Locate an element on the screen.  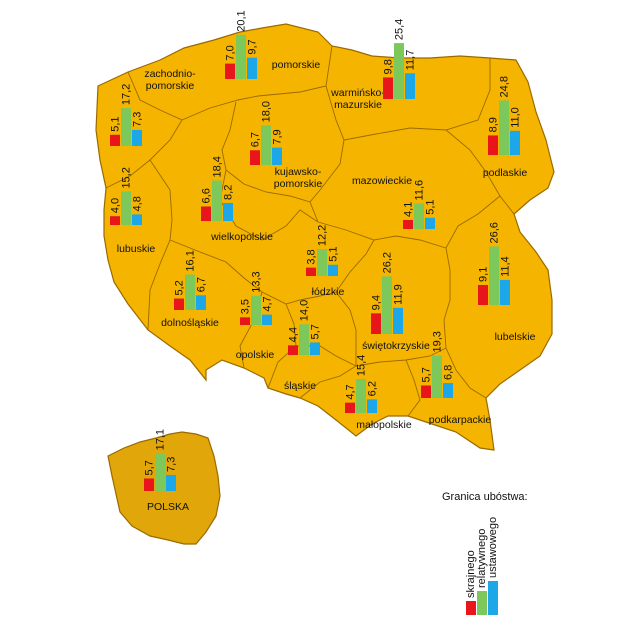
value-label-skrajnego: 7,0 is located at coordinates (231, 52).